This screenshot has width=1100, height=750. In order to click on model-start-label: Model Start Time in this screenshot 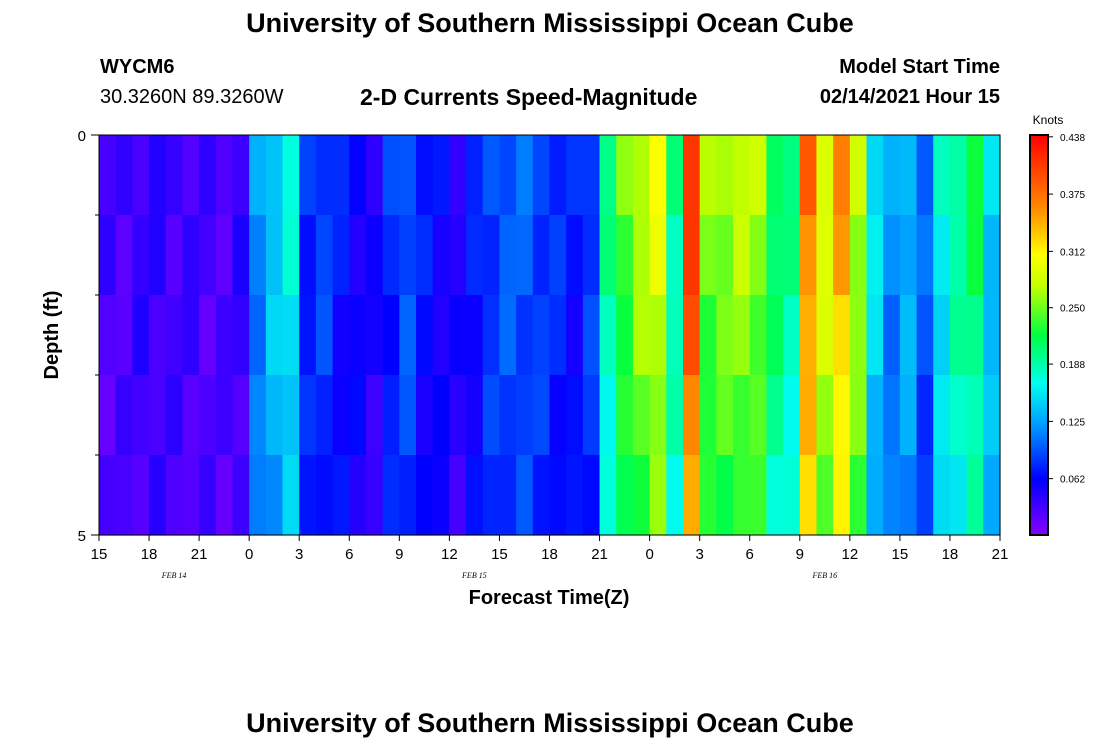, I will do `click(919, 67)`.